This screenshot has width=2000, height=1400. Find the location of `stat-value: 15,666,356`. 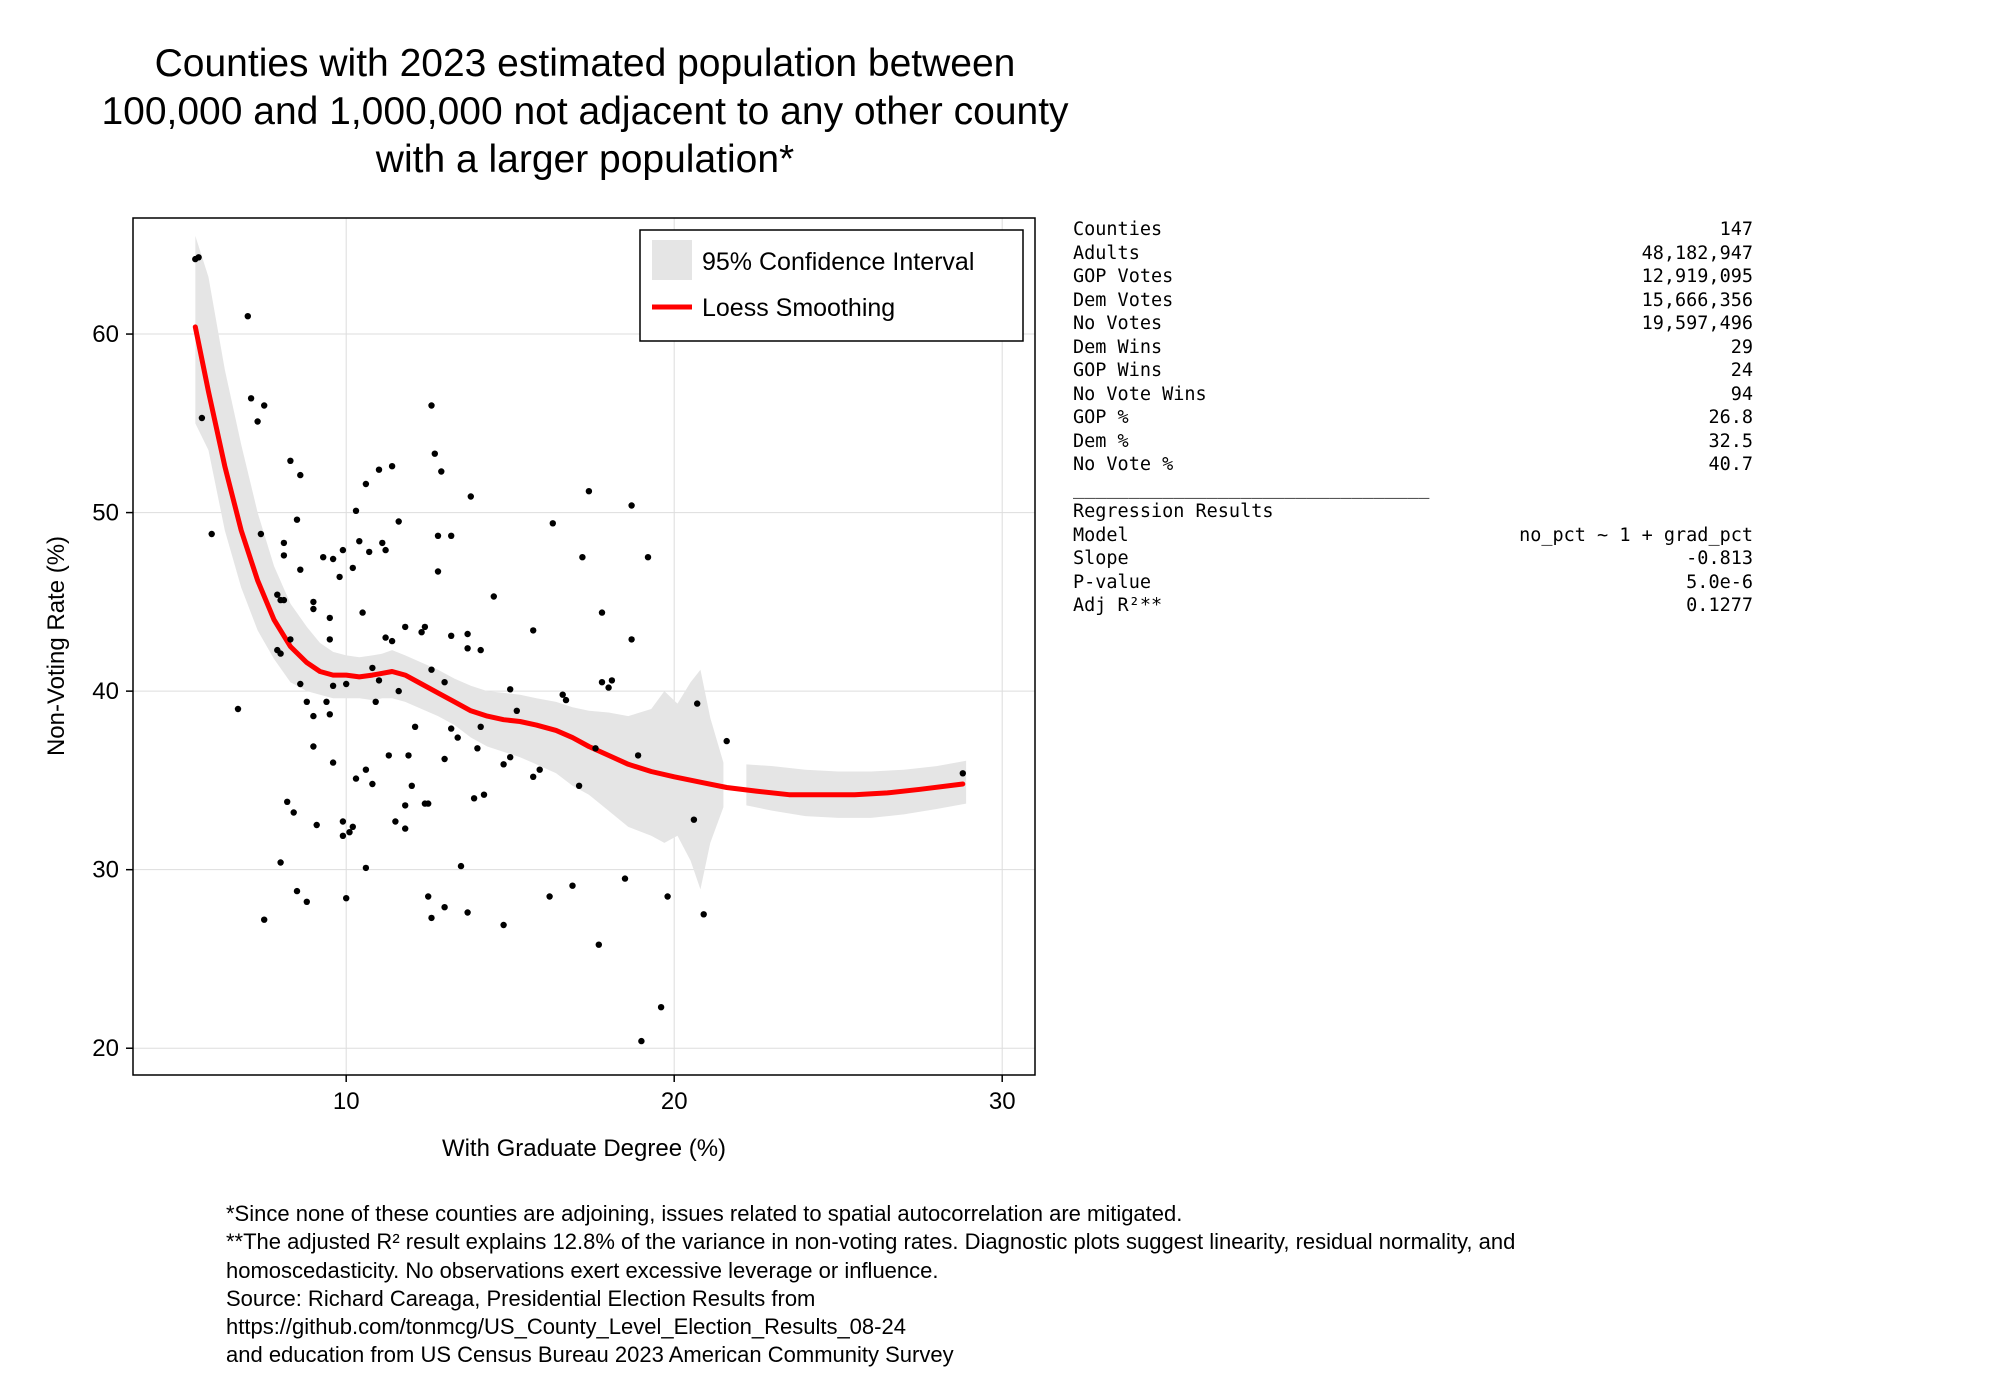

stat-value: 15,666,356 is located at coordinates (1697, 300).